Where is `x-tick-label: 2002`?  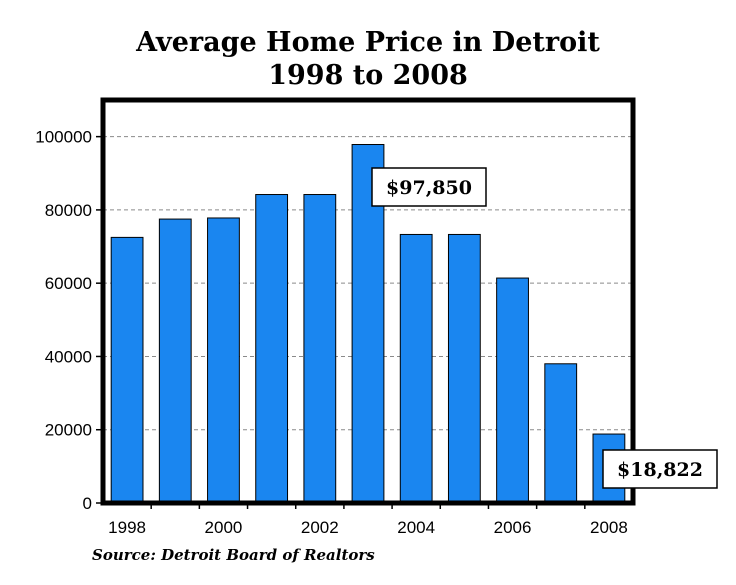 x-tick-label: 2002 is located at coordinates (320, 527).